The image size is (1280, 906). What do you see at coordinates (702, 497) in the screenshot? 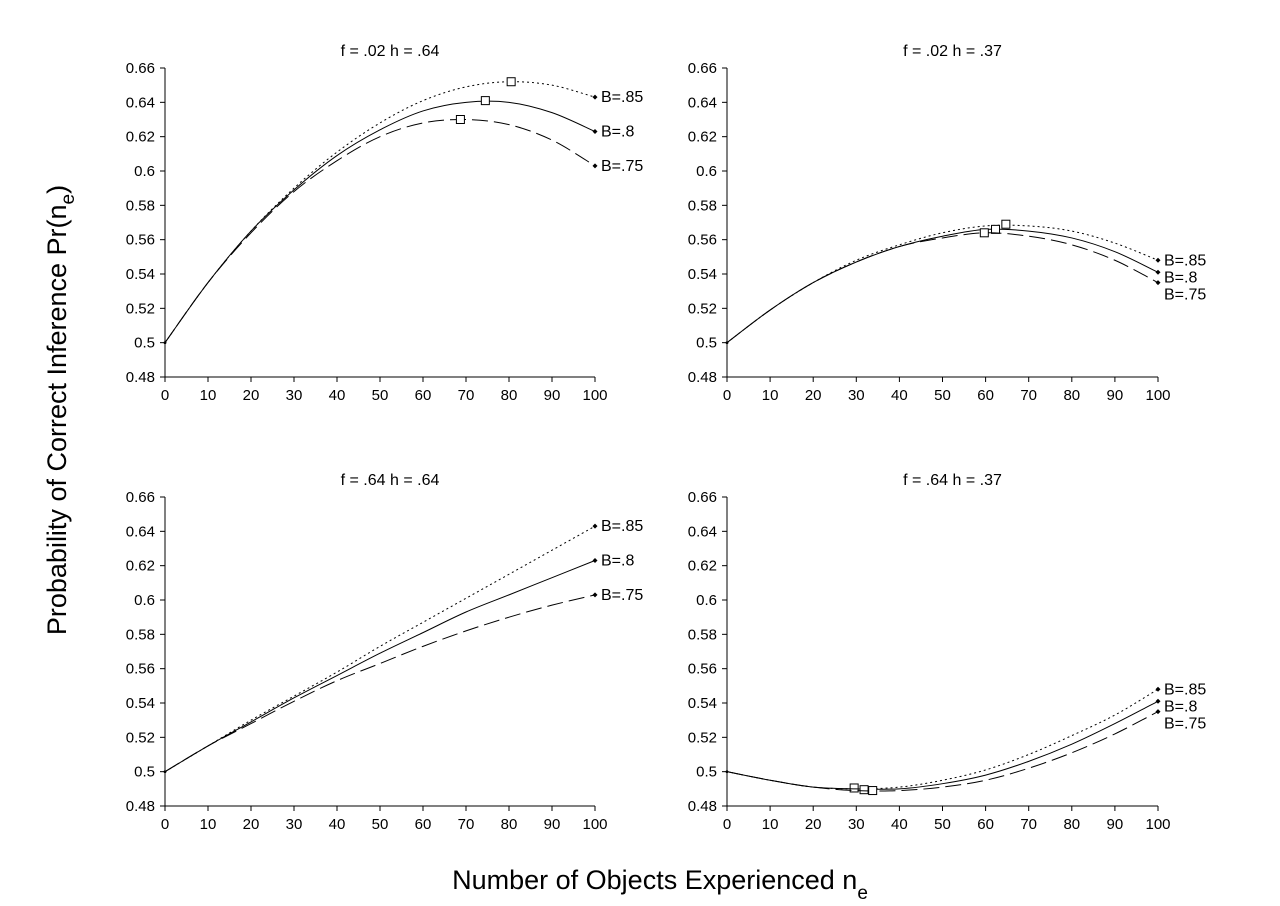
I see `y-tick-label: 0.66` at bounding box center [702, 497].